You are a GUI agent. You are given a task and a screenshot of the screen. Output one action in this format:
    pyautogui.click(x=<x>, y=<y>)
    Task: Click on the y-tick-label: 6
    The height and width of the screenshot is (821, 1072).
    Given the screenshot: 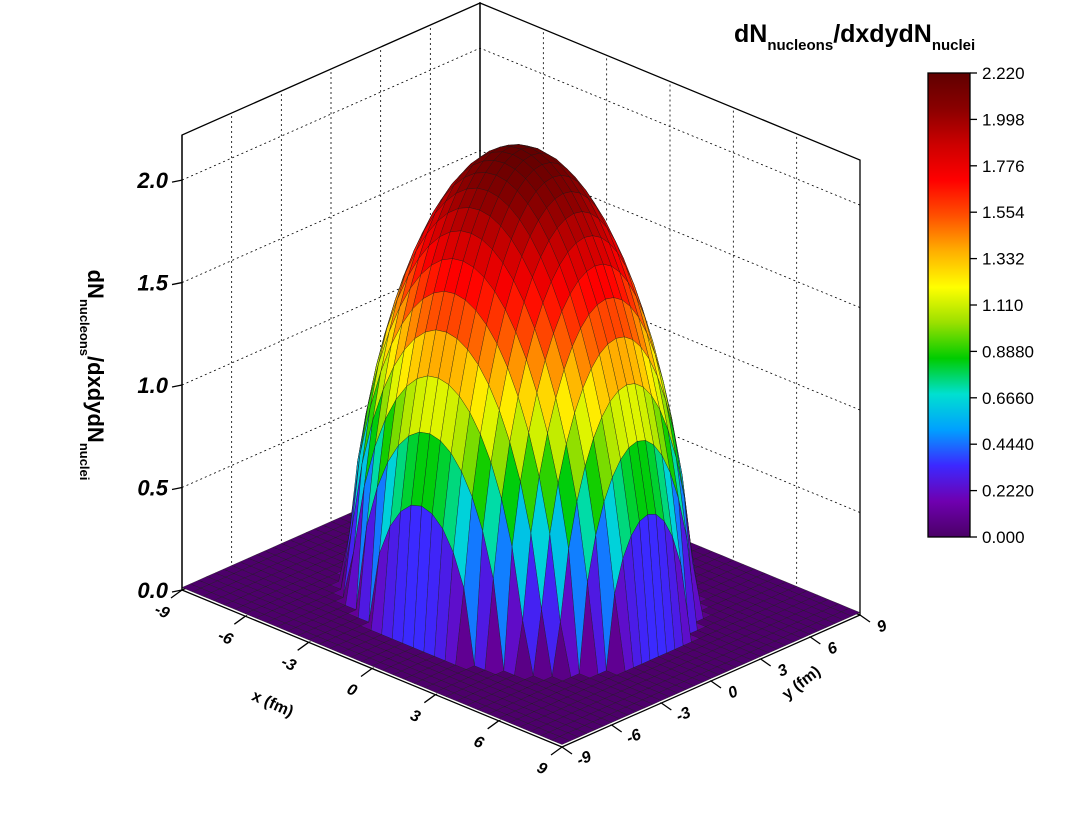 What is the action you would take?
    pyautogui.click(x=832, y=648)
    